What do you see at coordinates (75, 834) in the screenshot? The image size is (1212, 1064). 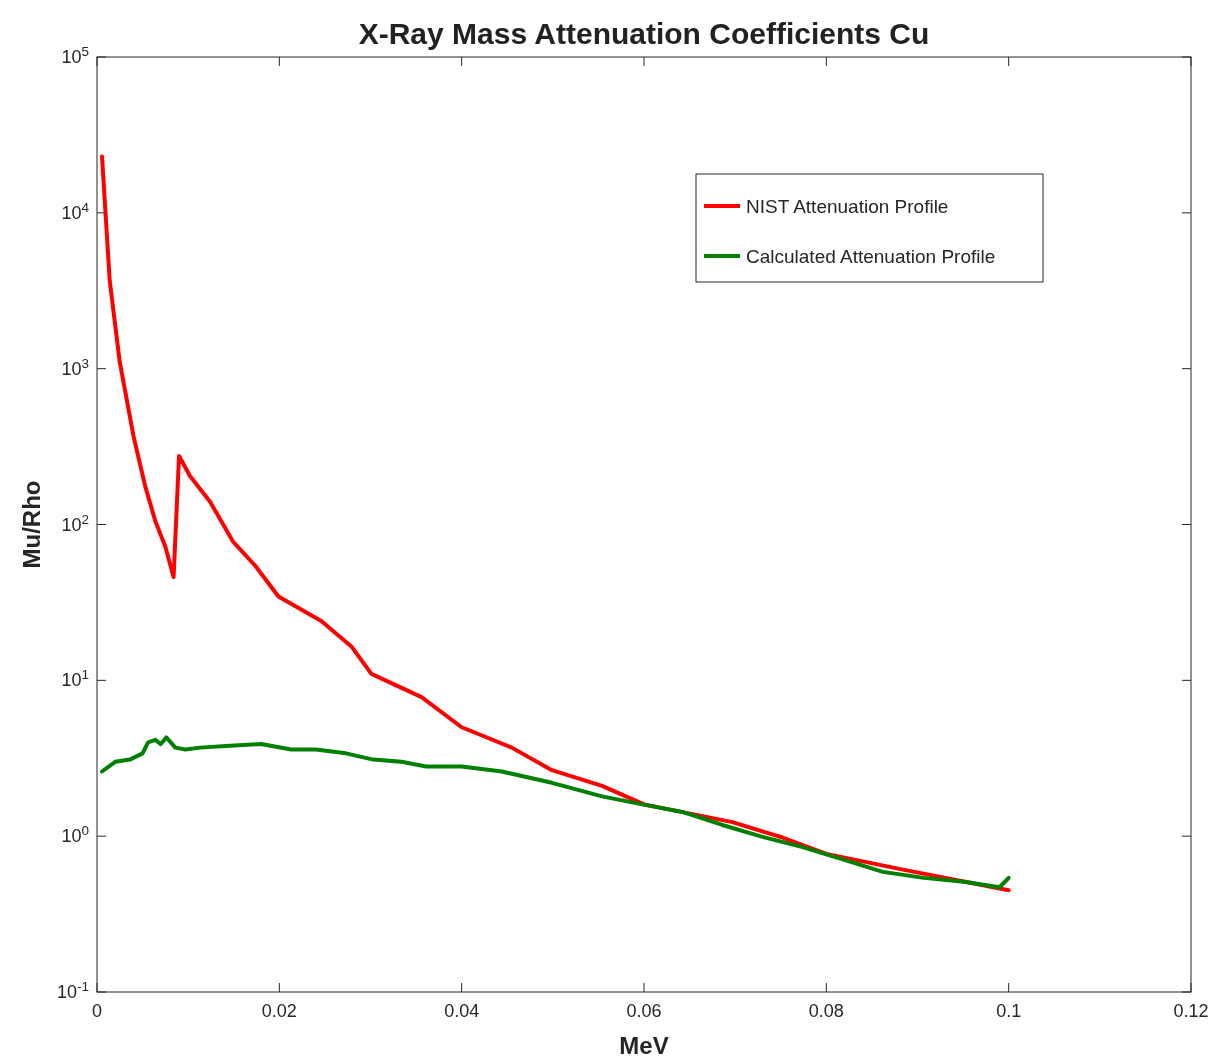 I see `y-tick-label: 10$^{0}$` at bounding box center [75, 834].